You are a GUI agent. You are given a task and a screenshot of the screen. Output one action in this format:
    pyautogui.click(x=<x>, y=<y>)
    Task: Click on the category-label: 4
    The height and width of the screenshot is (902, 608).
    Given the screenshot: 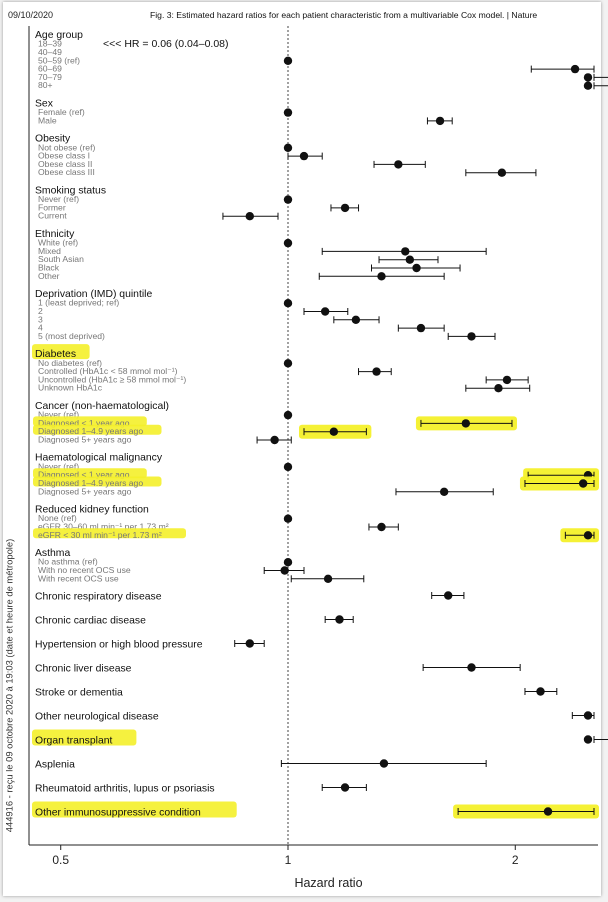 What is the action you would take?
    pyautogui.click(x=40, y=328)
    